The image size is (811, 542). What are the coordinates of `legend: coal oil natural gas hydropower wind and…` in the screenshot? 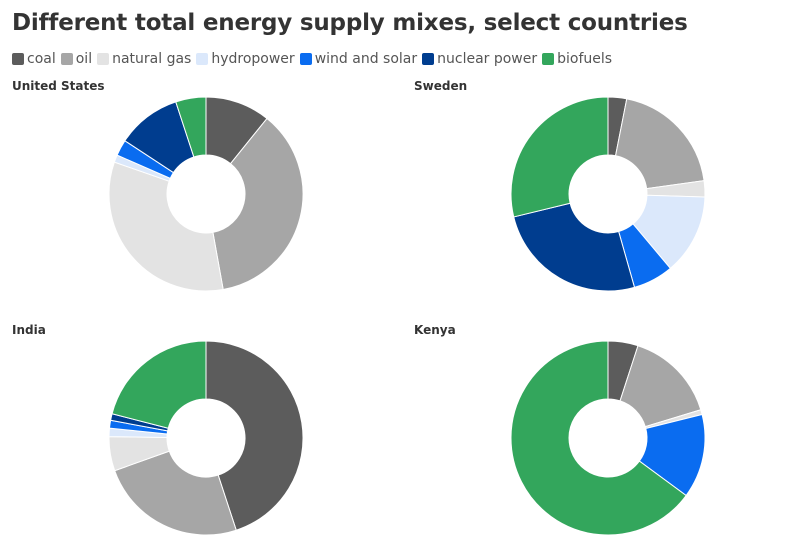 It's located at (314, 59).